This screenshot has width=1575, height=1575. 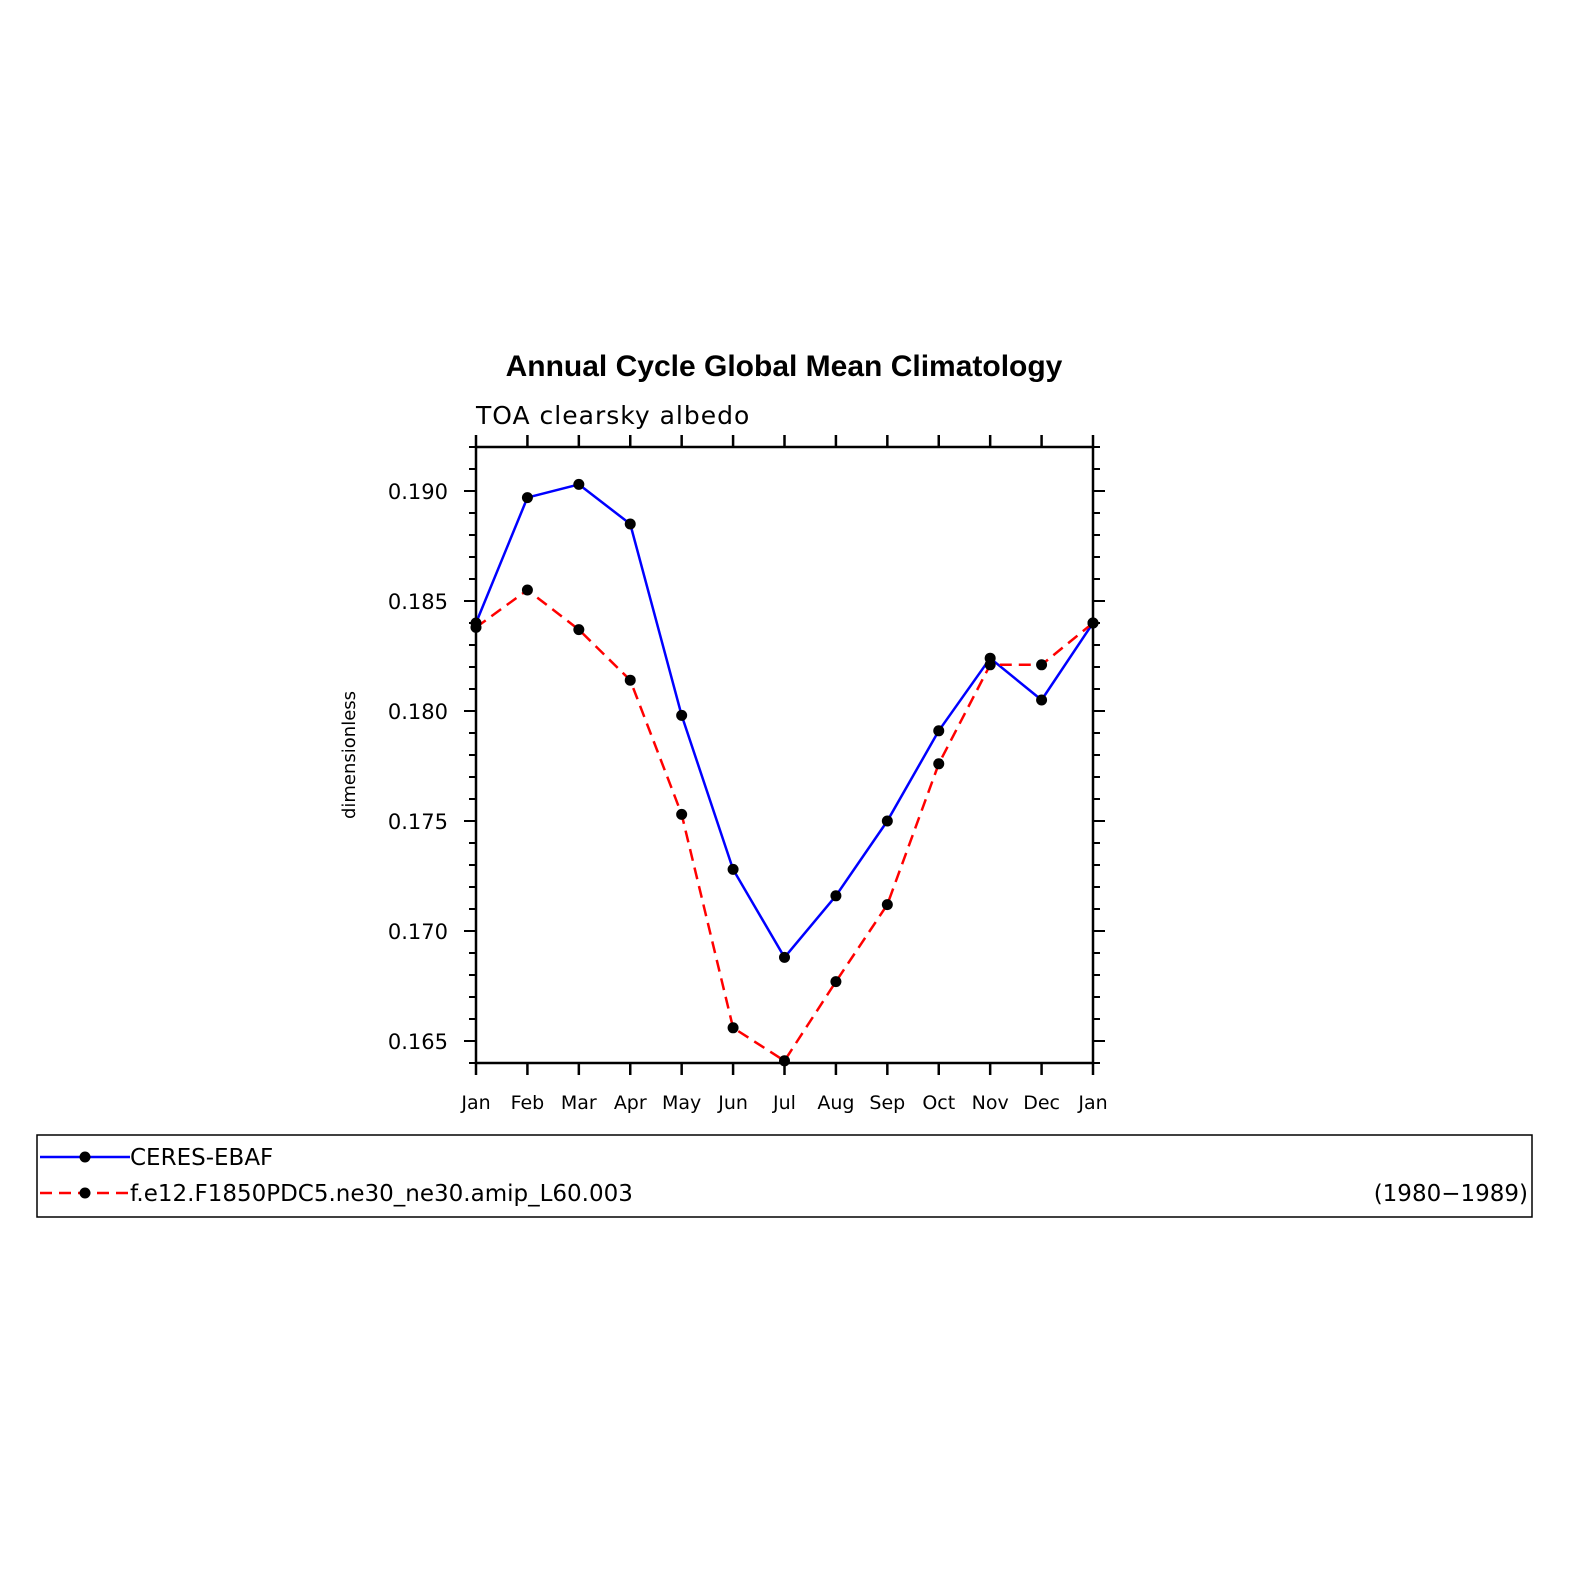 I want to click on x-tick-label: Aug, so click(x=835, y=1103).